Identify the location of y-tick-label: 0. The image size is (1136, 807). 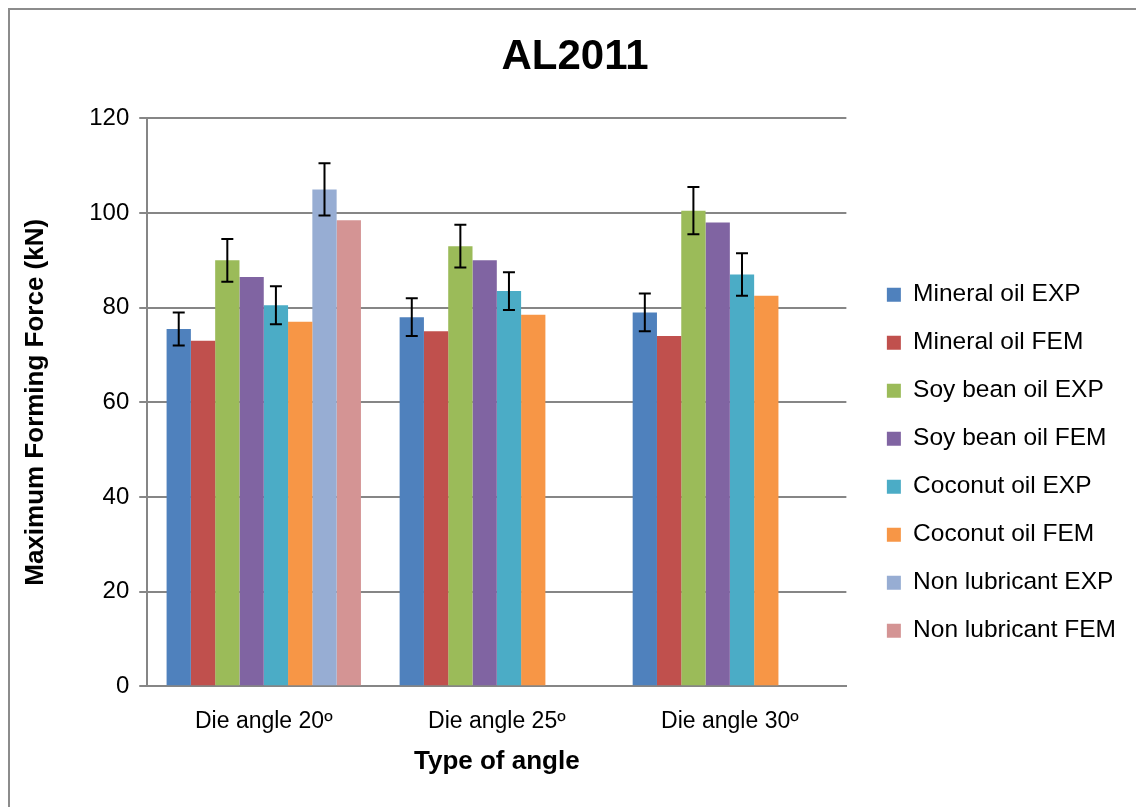
(122, 684).